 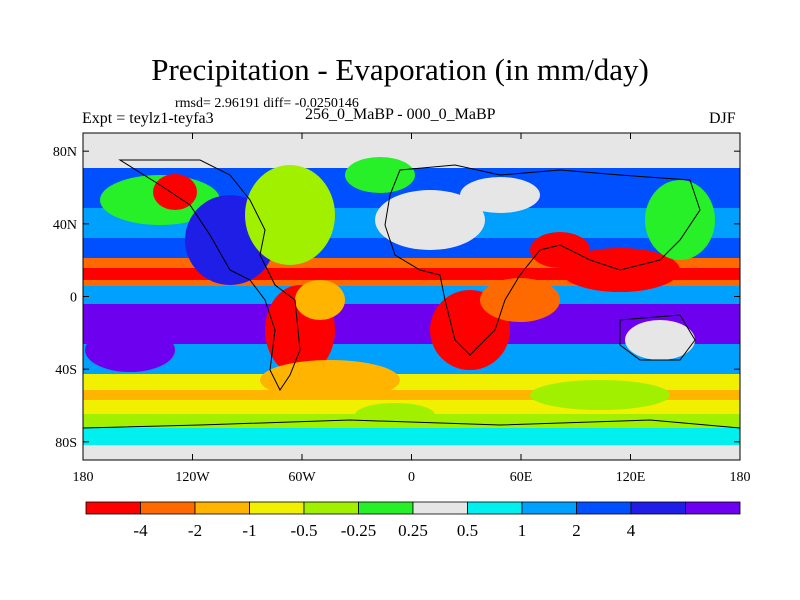 I want to click on colorbar-label: -0.25, so click(x=358, y=530).